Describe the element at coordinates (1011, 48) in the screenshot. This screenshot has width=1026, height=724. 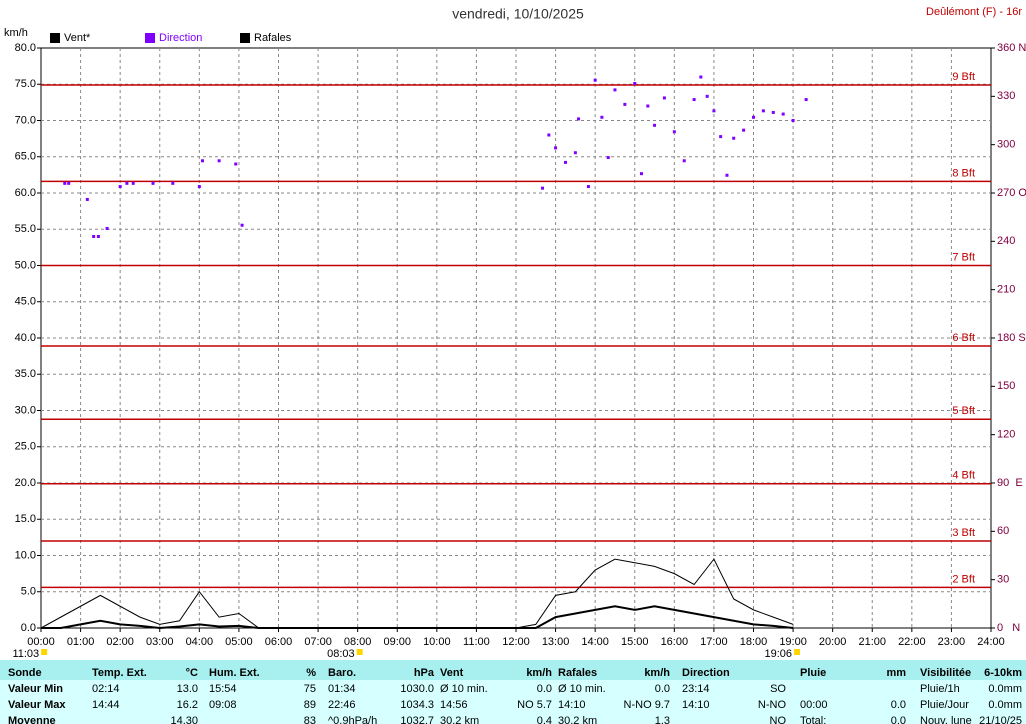
I see `y2-tick-label: 360 N` at that location.